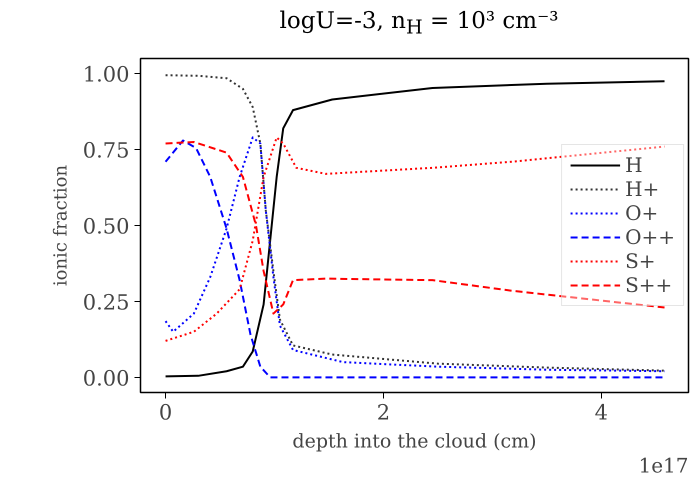 The image size is (690, 488). What do you see at coordinates (648, 285) in the screenshot?
I see `legend-label: S++` at bounding box center [648, 285].